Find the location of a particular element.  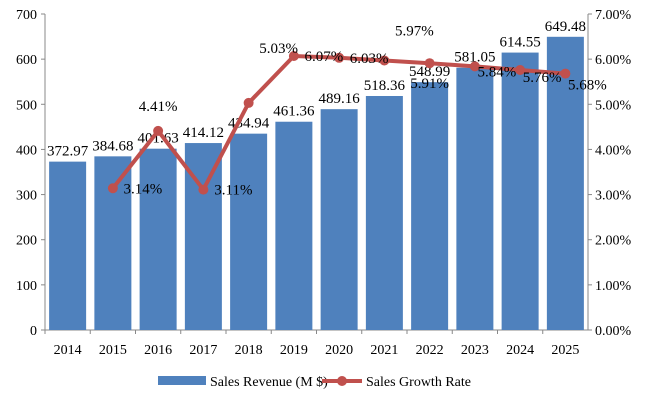

growth-value-label: 3.11% is located at coordinates (233, 191).